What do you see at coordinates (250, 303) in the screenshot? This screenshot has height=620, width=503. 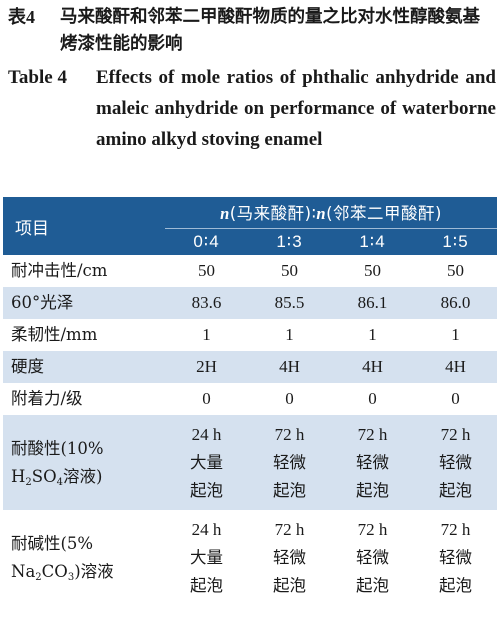 I see `table-row-gloss: 60°光泽 83.6 85.5 86.1 86.0` at bounding box center [250, 303].